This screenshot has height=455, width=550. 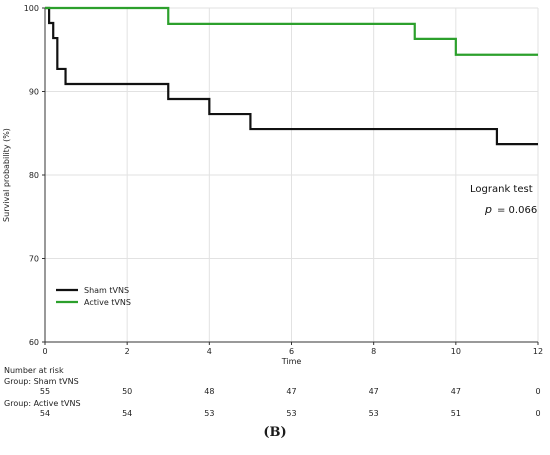 I want to click on p-symbol: p, so click(x=488, y=209).